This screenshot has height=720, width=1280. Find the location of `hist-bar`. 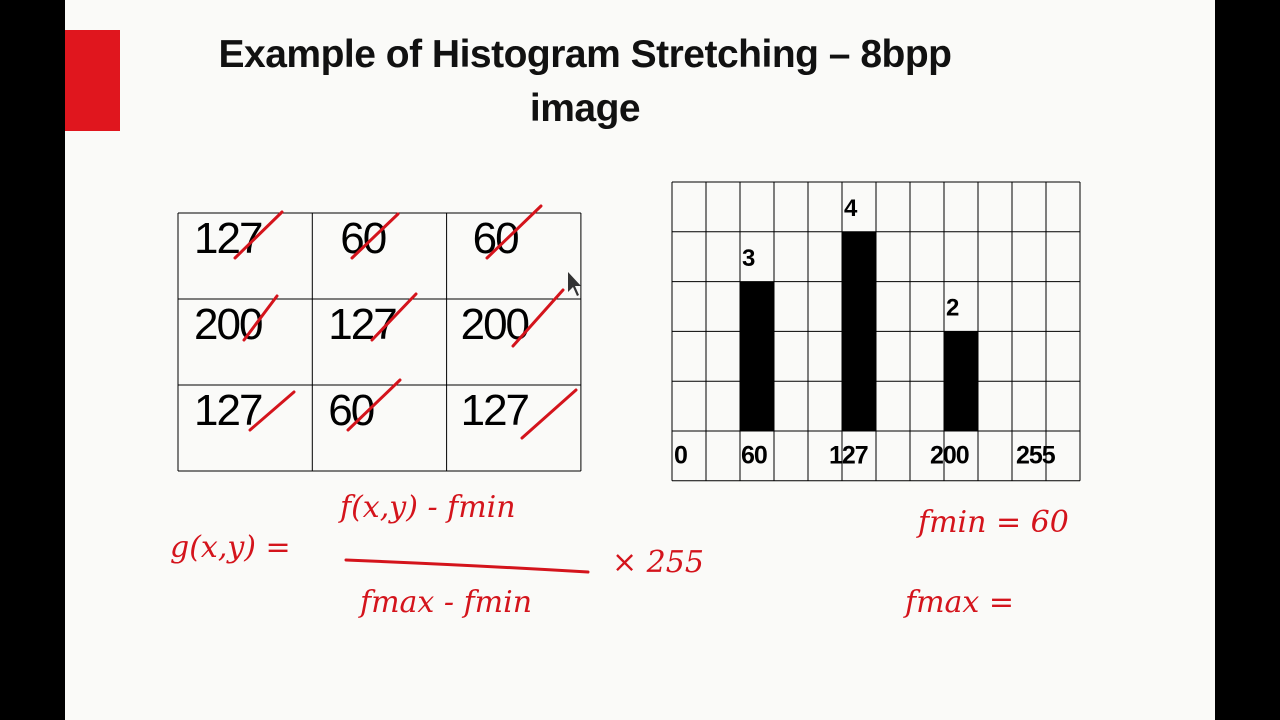

hist-bar is located at coordinates (757, 356).